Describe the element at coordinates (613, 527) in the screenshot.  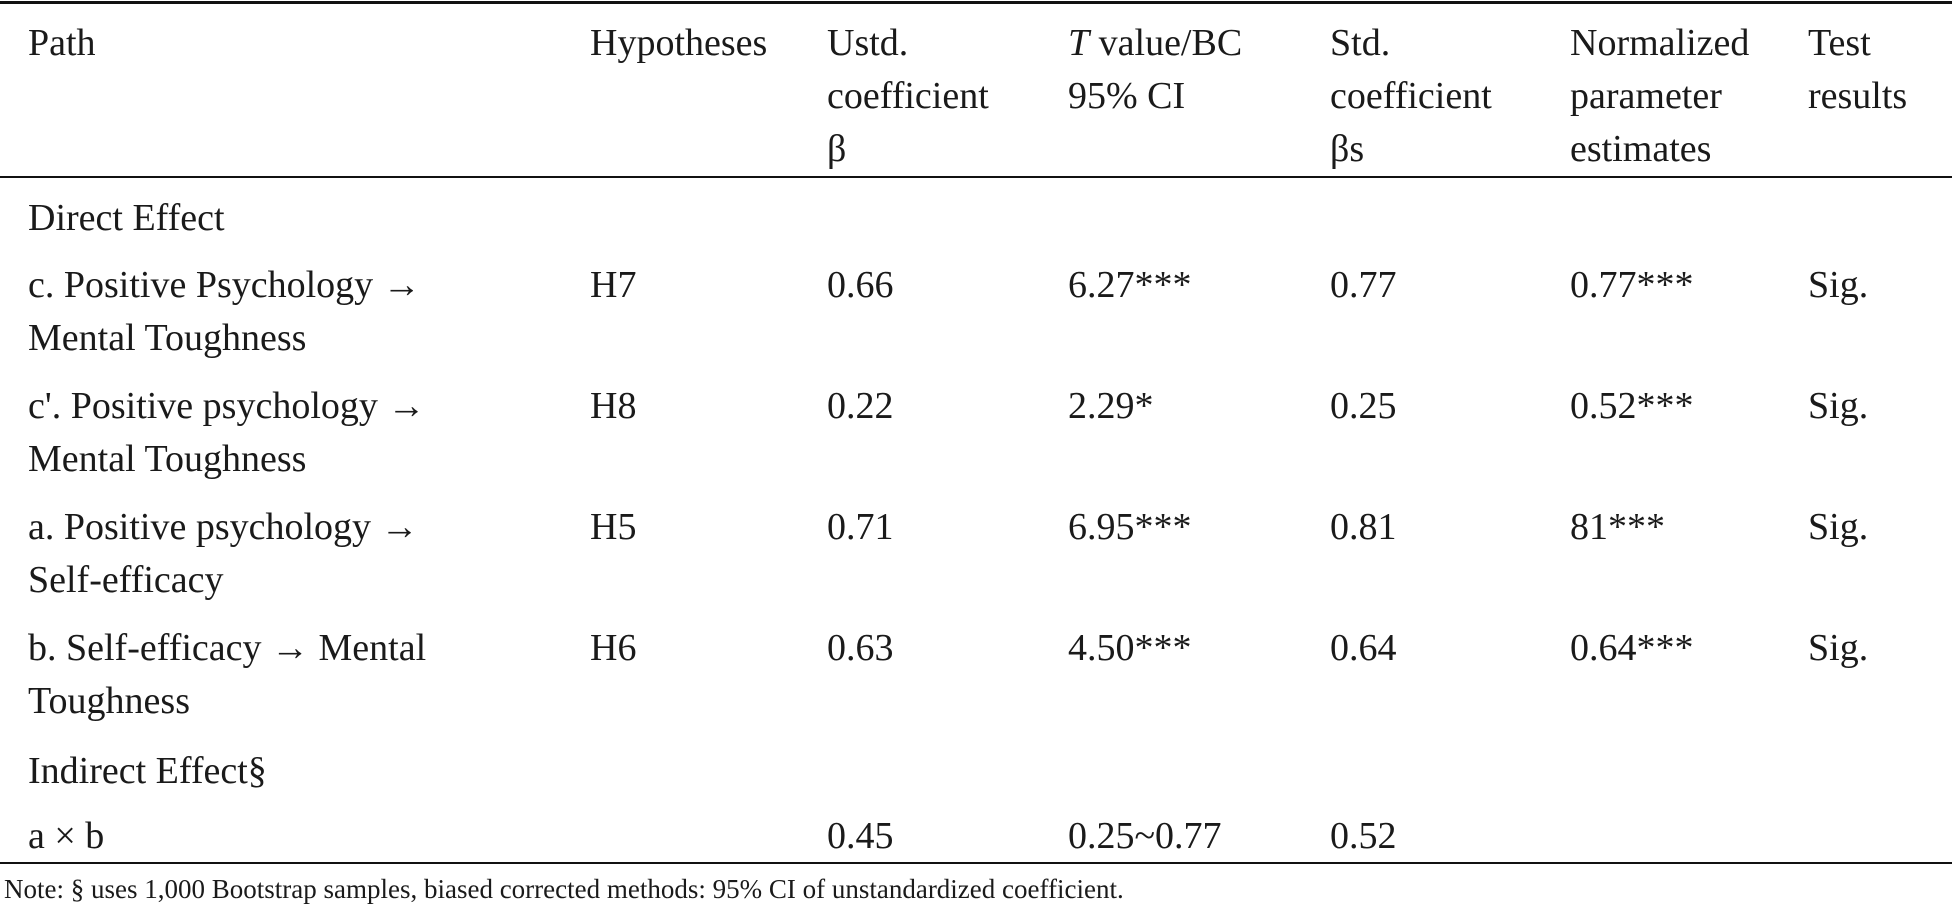
I see `row-3-hypothesis: H5` at that location.